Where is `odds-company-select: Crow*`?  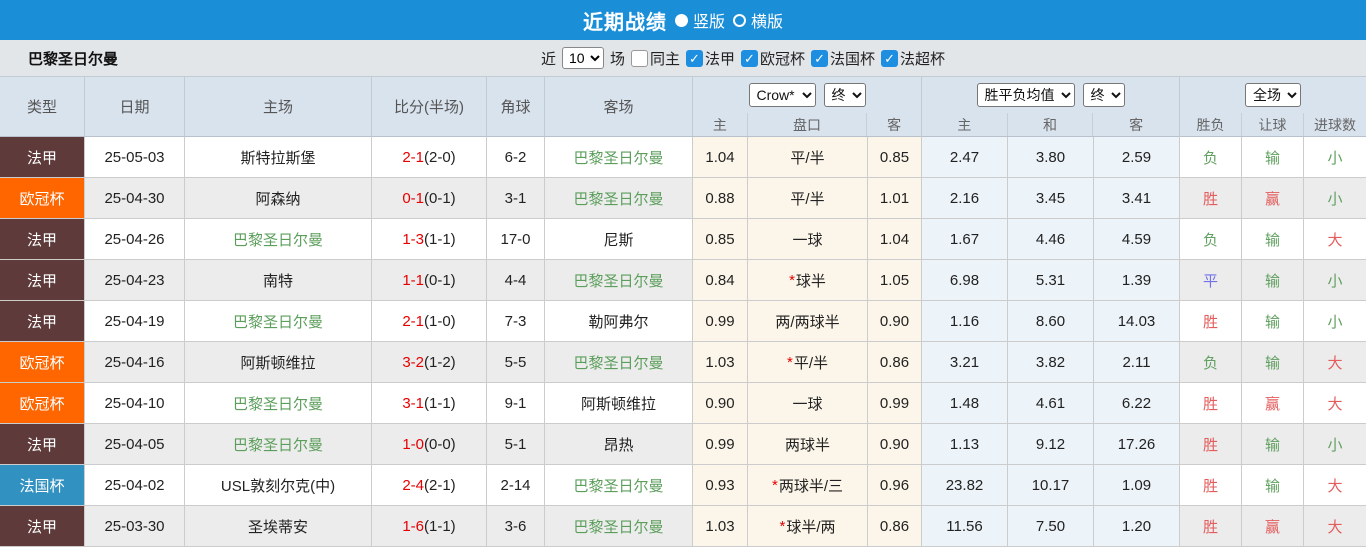 odds-company-select: Crow* is located at coordinates (782, 95).